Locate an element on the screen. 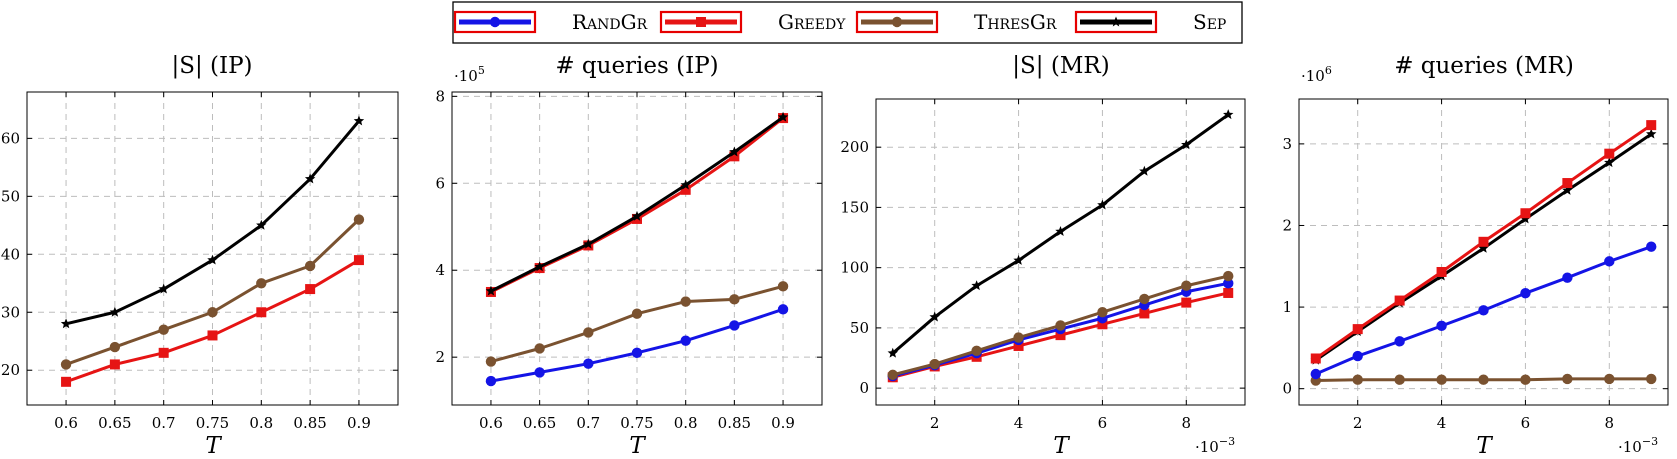  y-tick-label: 1 is located at coordinates (1287, 307).